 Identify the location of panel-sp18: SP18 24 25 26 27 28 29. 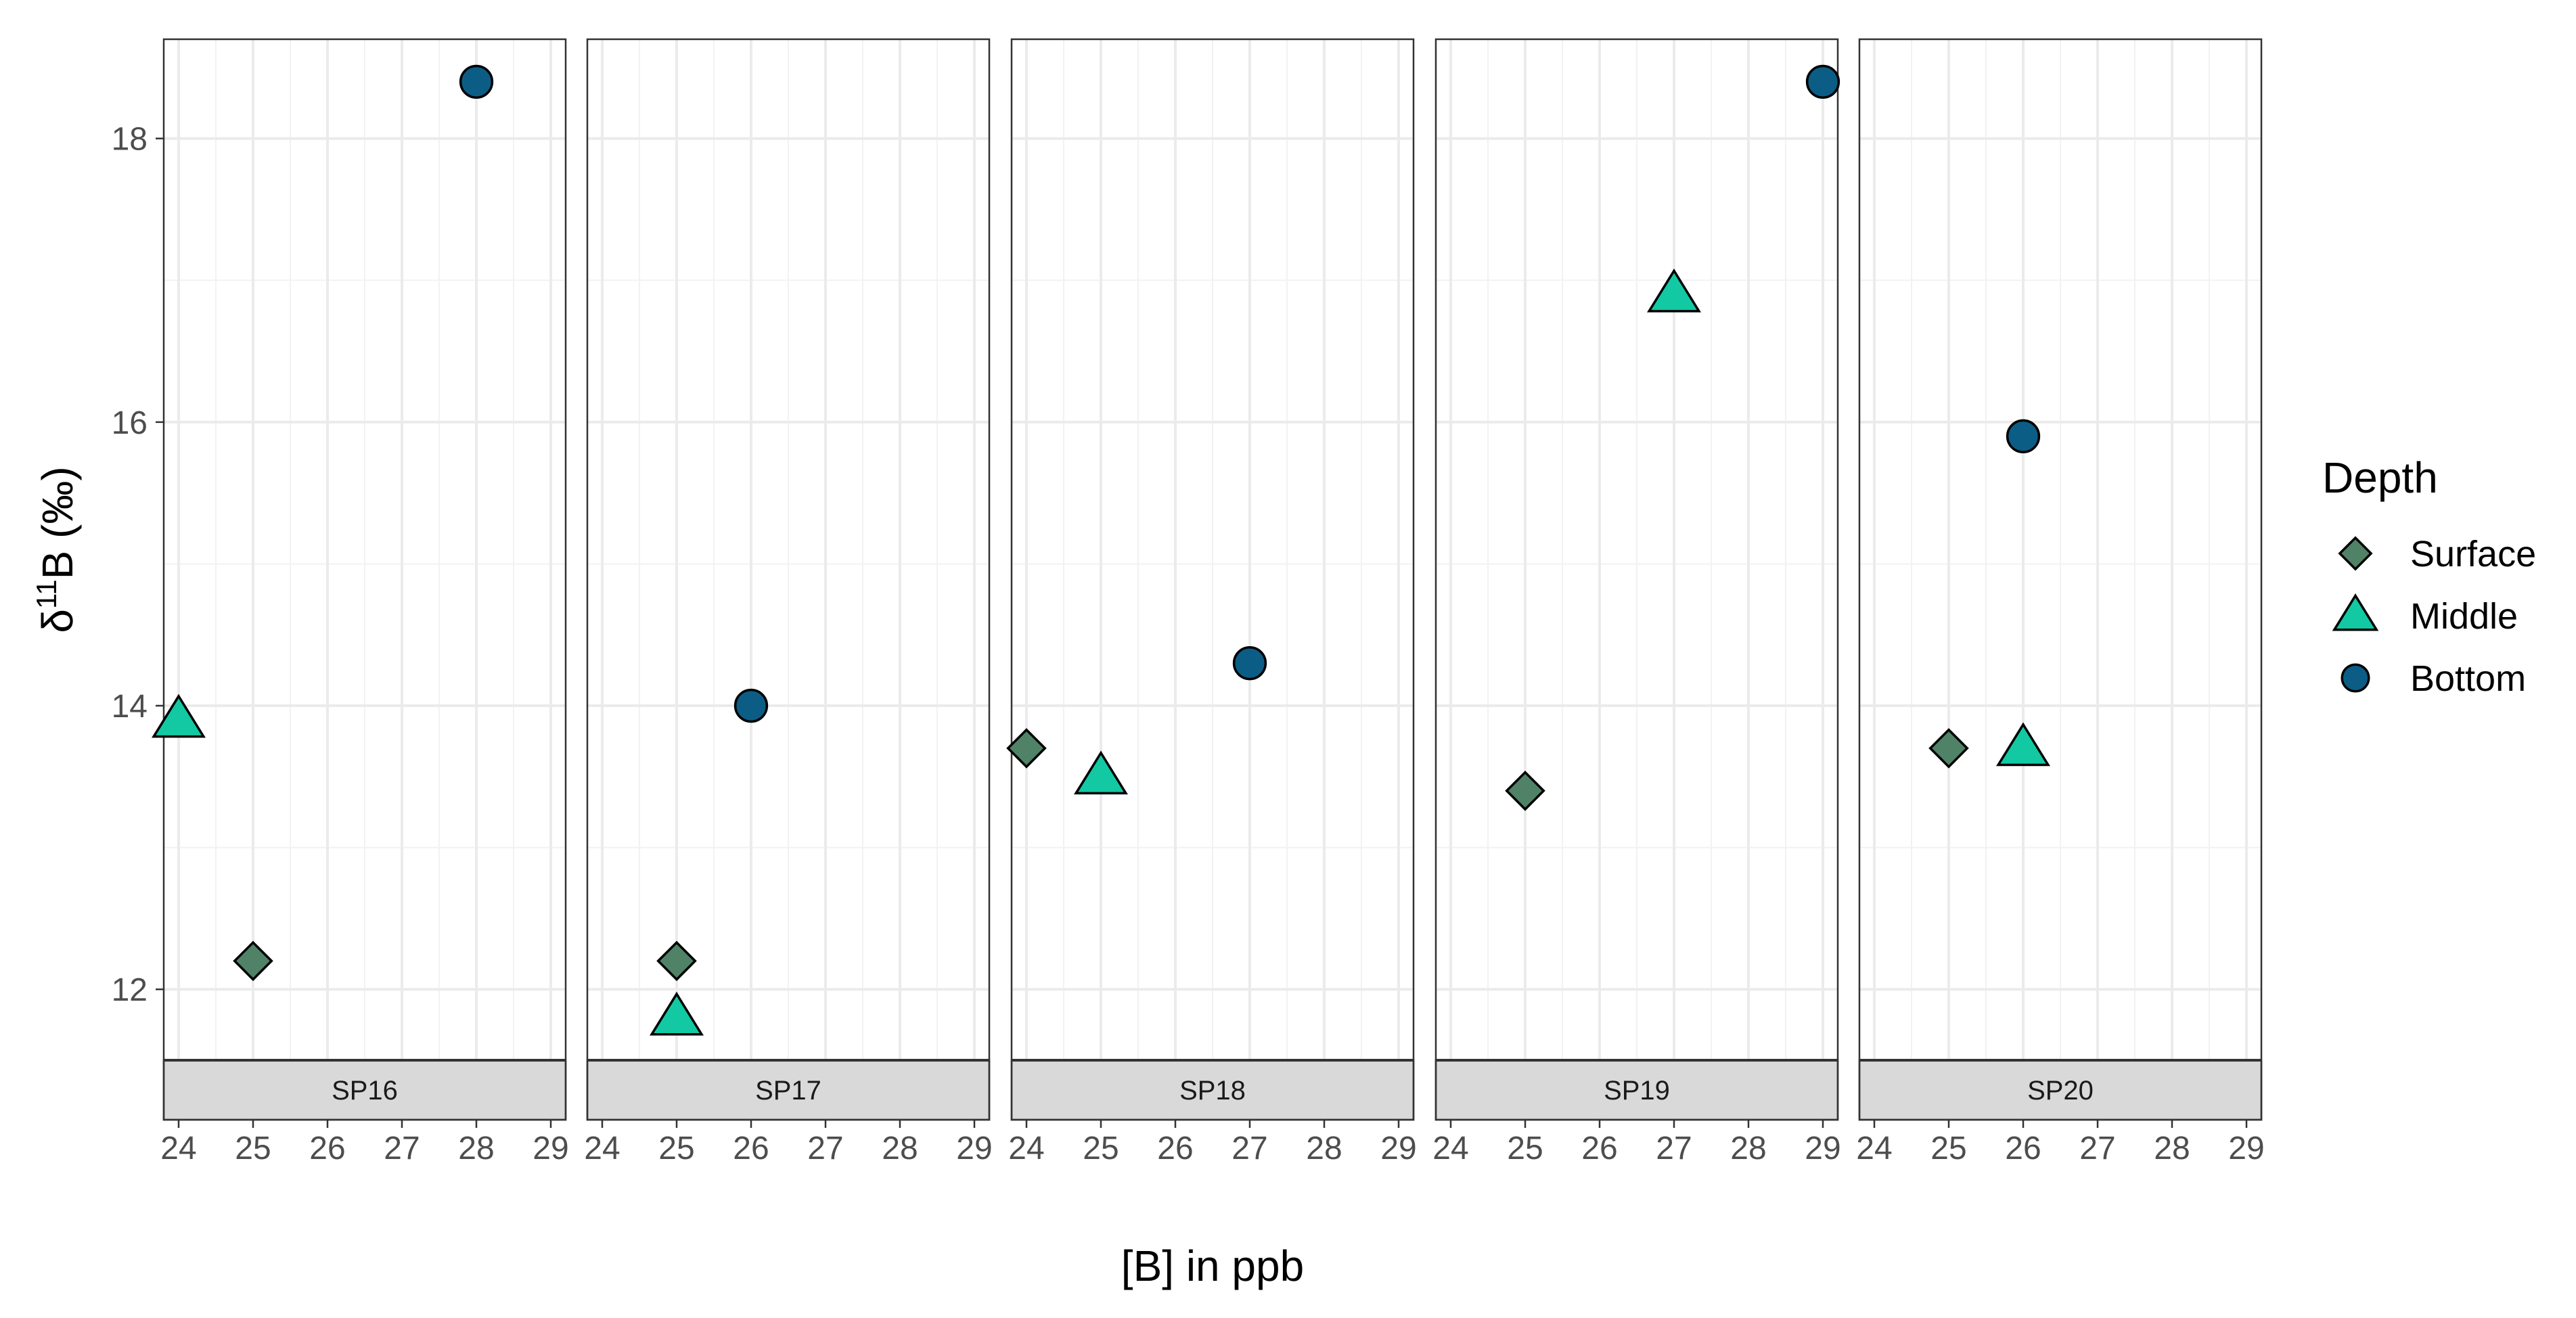
(1211, 602).